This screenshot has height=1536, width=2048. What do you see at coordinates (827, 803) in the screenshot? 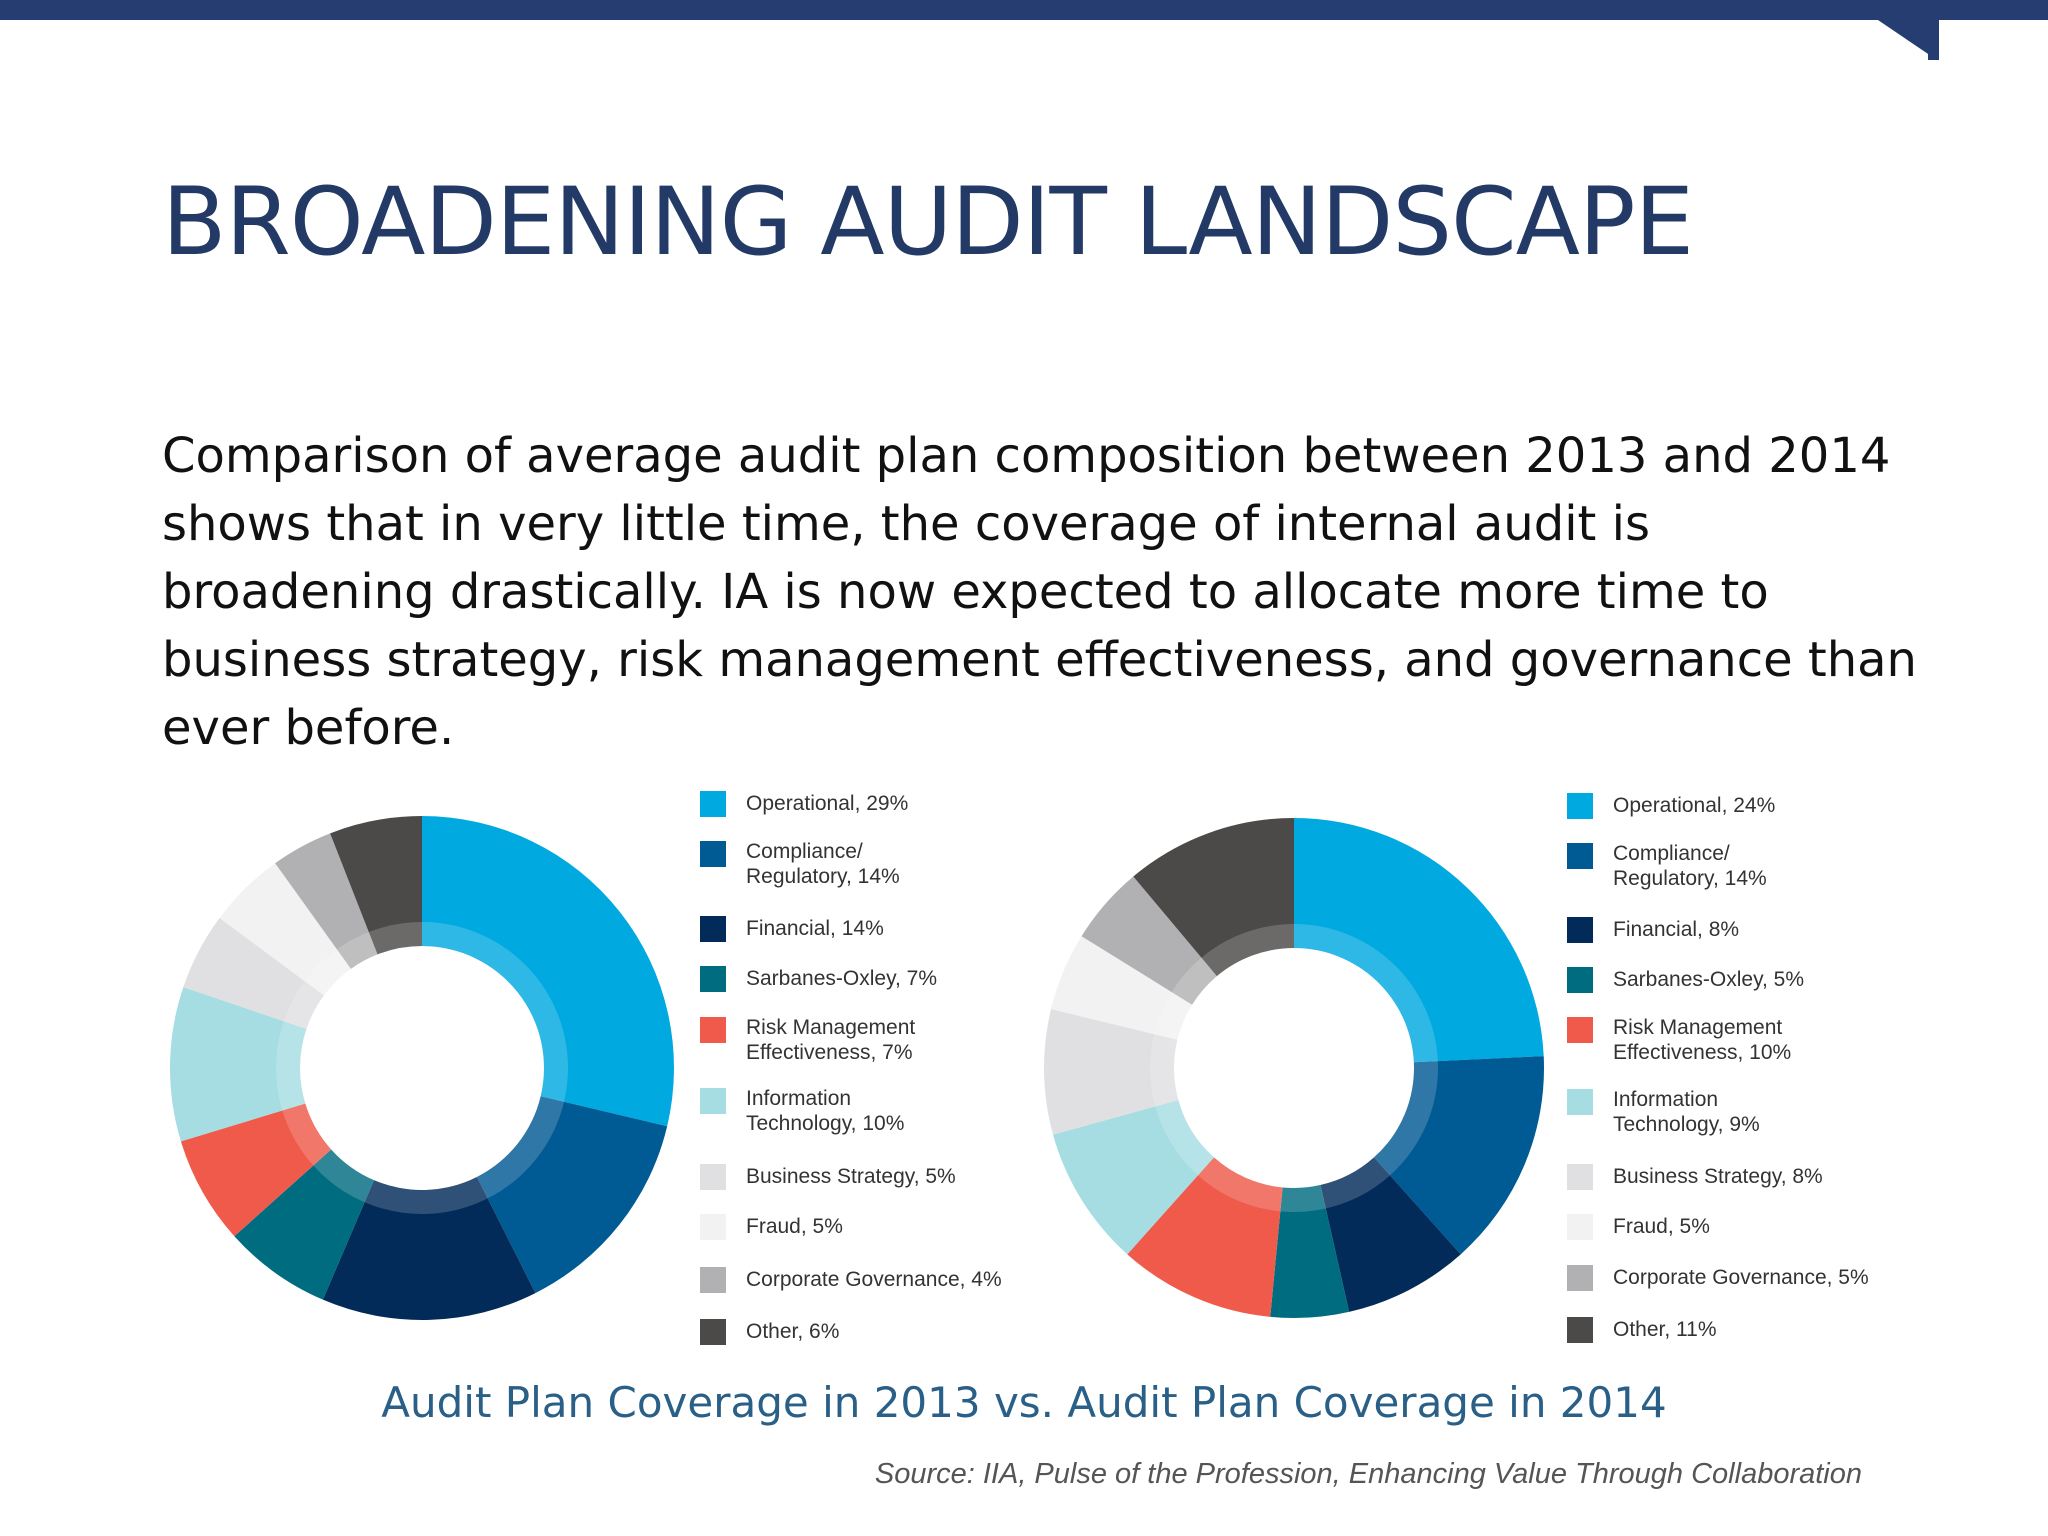
I see `legend-label: Operational, 29%` at bounding box center [827, 803].